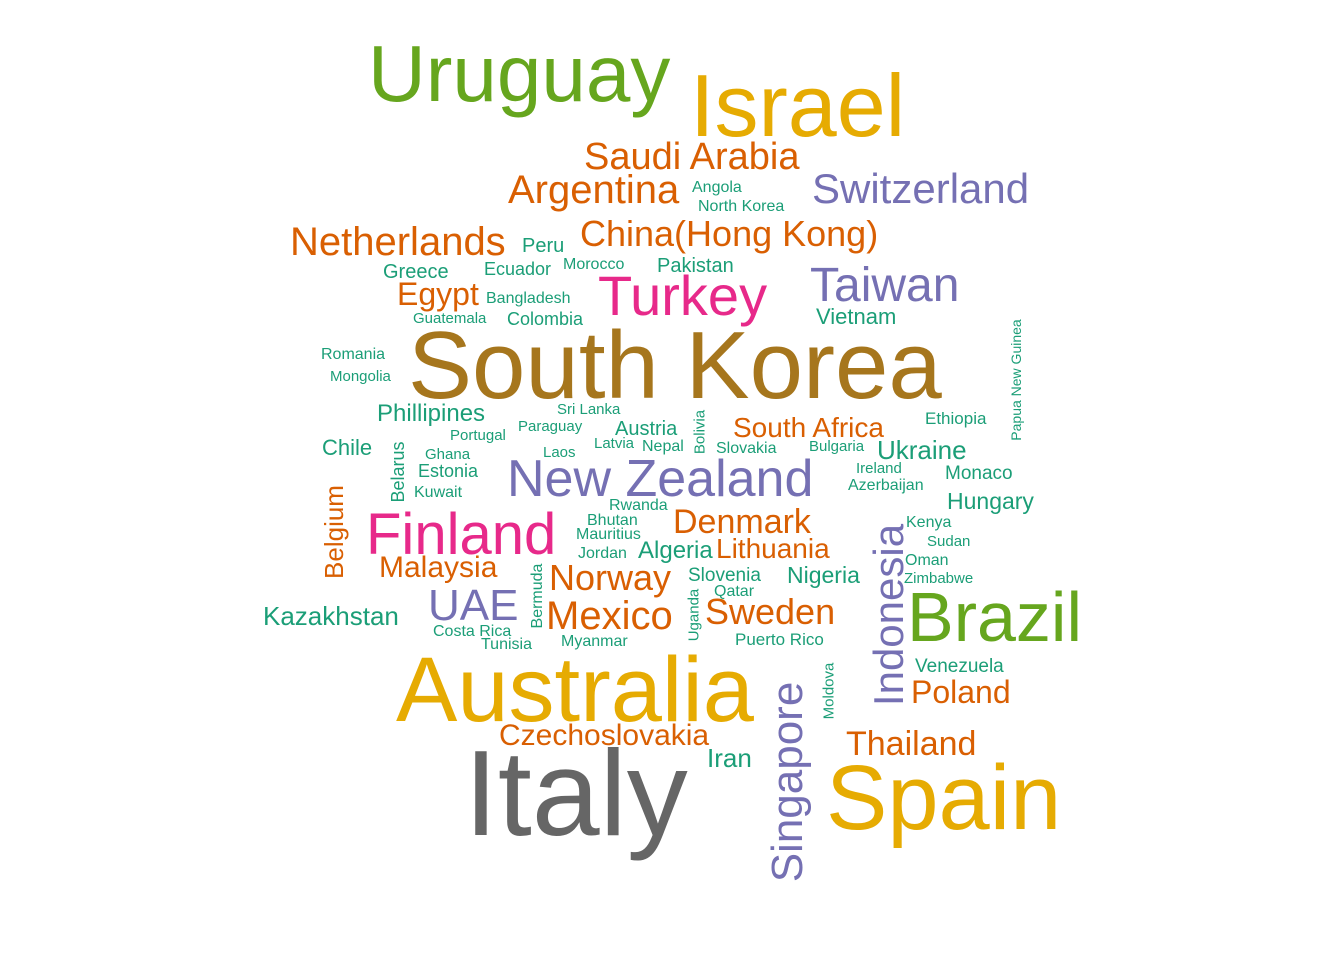  I want to click on word-oman: Oman, so click(927, 560).